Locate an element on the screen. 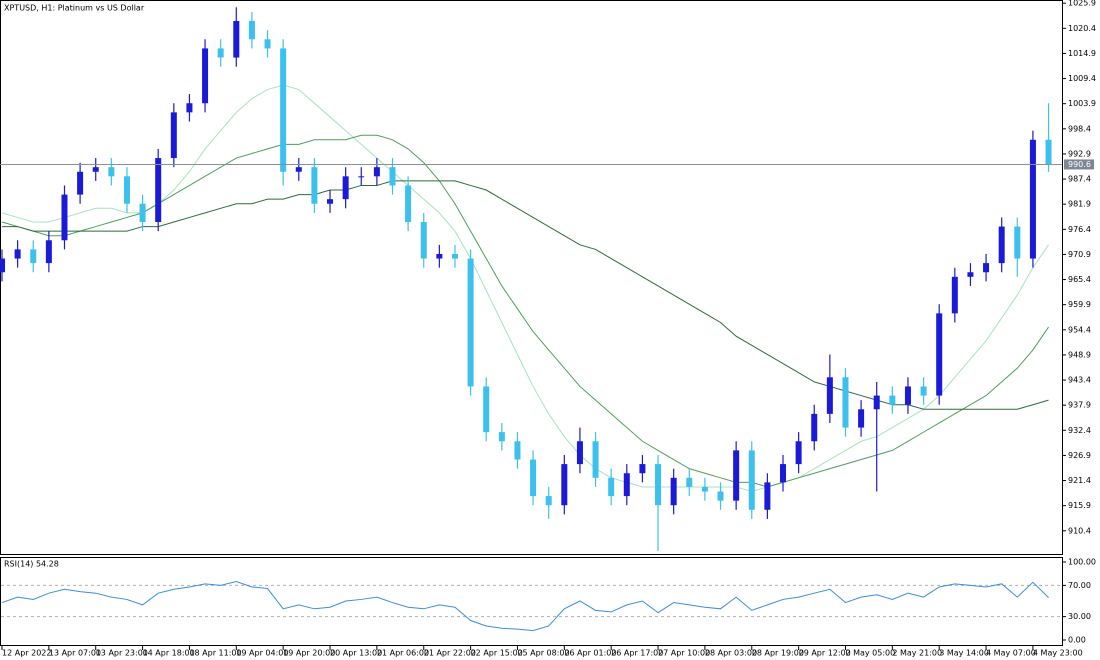 This screenshot has height=660, width=1100. y-tick-label: 30.00 is located at coordinates (1079, 616).